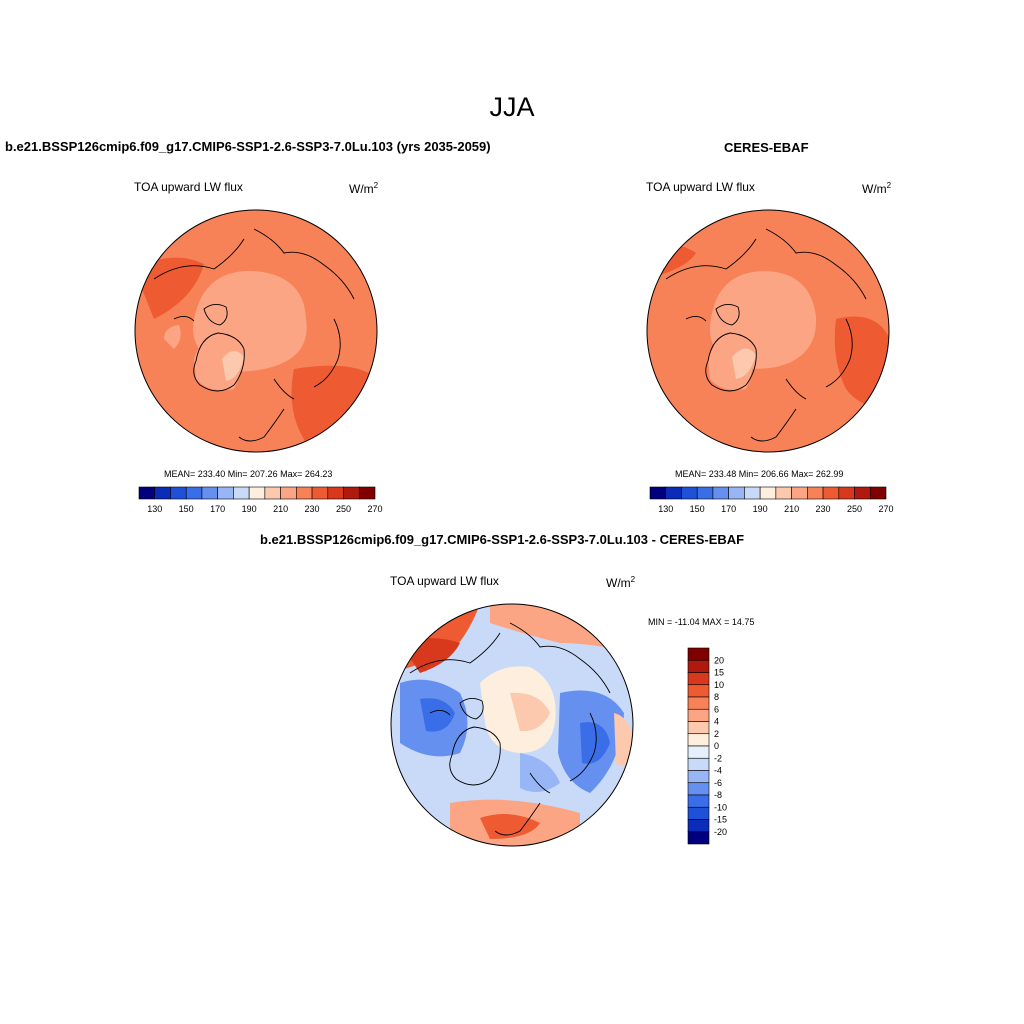 Image resolution: width=1024 pixels, height=1024 pixels. I want to click on panel3-field-pos-east, so click(623, 740).